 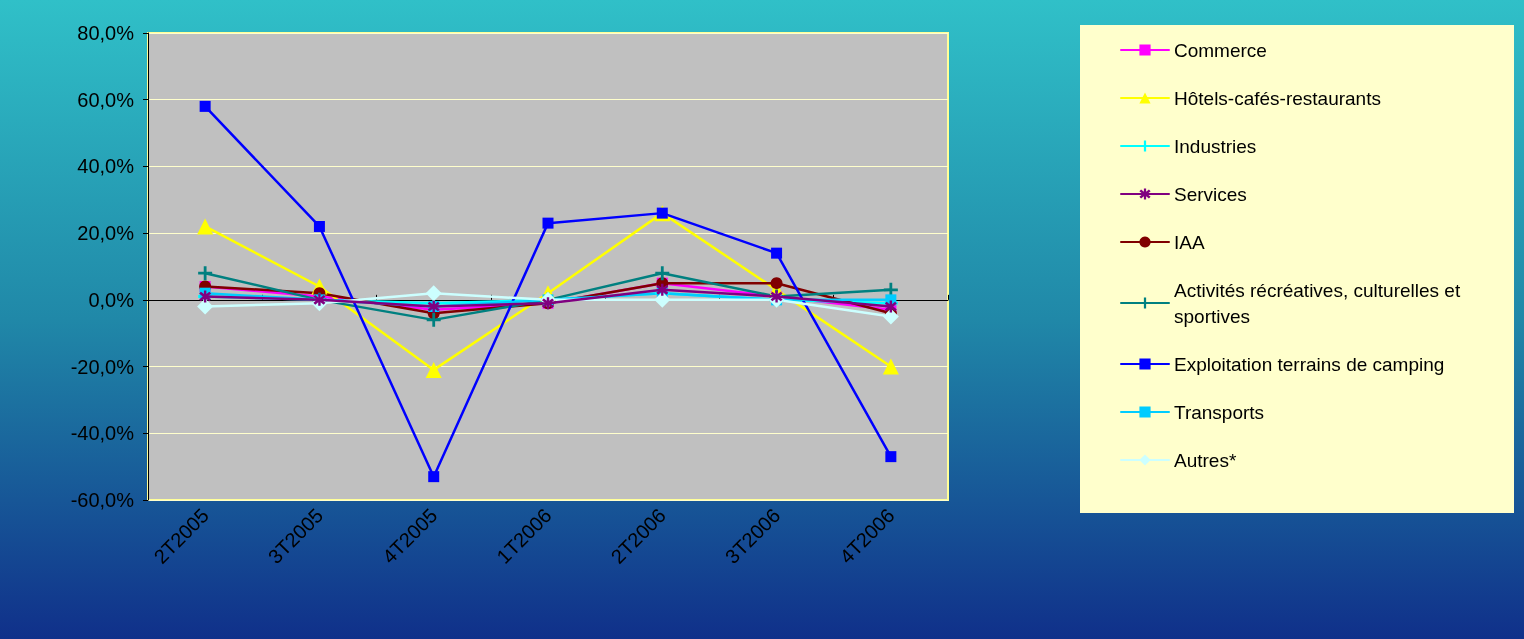 What do you see at coordinates (1219, 412) in the screenshot?
I see `legend-label: Transports` at bounding box center [1219, 412].